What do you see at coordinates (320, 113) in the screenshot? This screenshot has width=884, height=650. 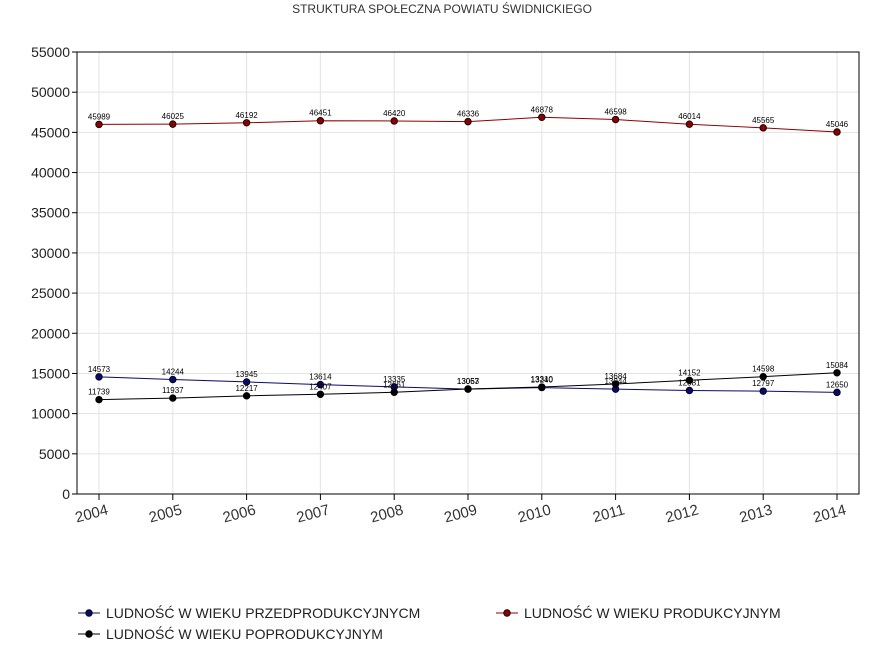 I see `data-label: 46451` at bounding box center [320, 113].